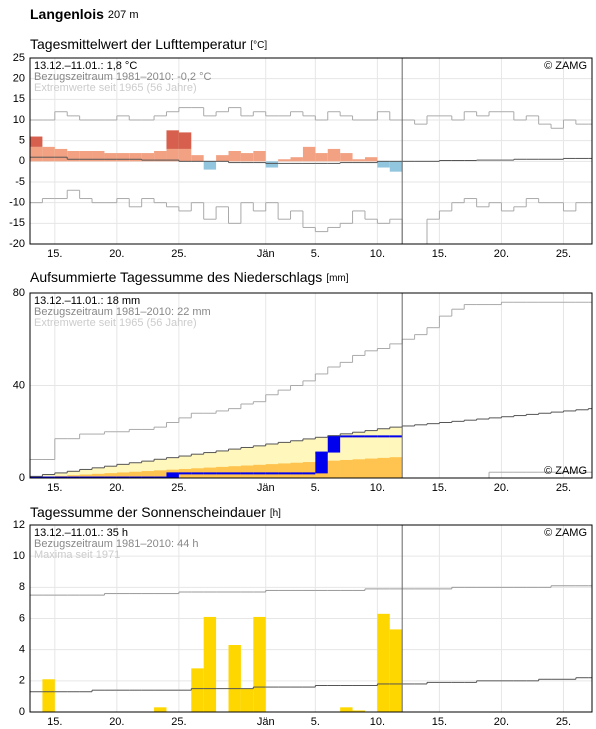 The height and width of the screenshot is (729, 596). Describe the element at coordinates (123, 77) in the screenshot. I see `note: Bezugszeitraum 1981–2010: -0,2 °C` at that location.